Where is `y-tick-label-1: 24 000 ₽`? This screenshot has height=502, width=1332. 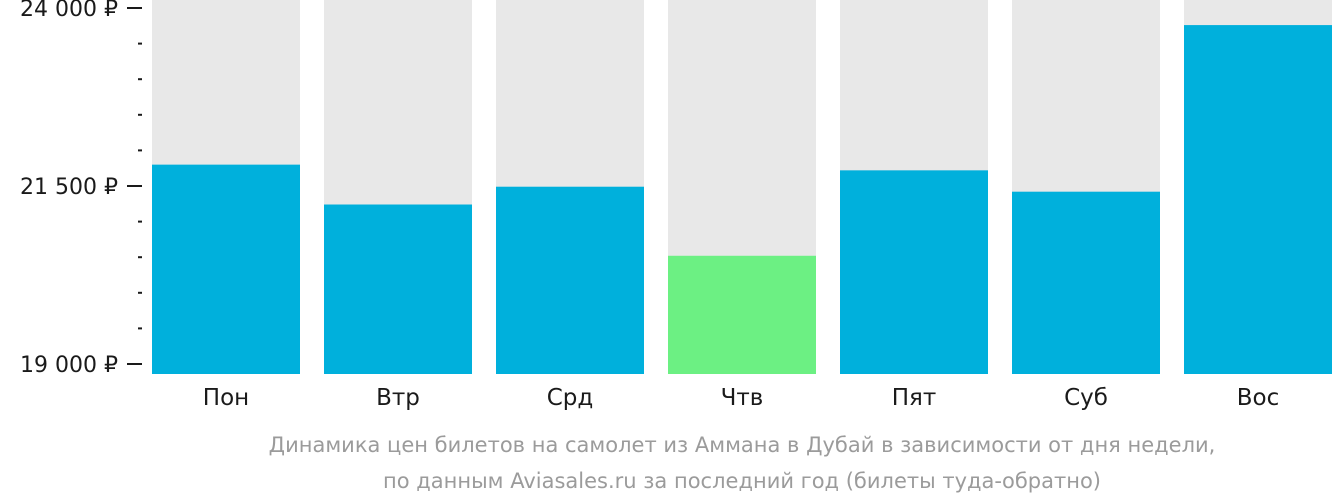 y-tick-label-1: 24 000 ₽ is located at coordinates (69, 11).